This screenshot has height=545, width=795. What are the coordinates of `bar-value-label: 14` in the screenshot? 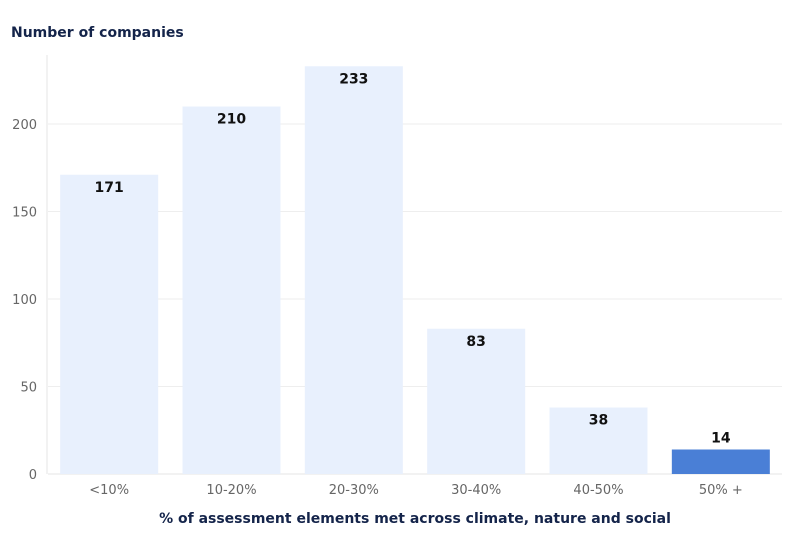 It's located at (721, 439).